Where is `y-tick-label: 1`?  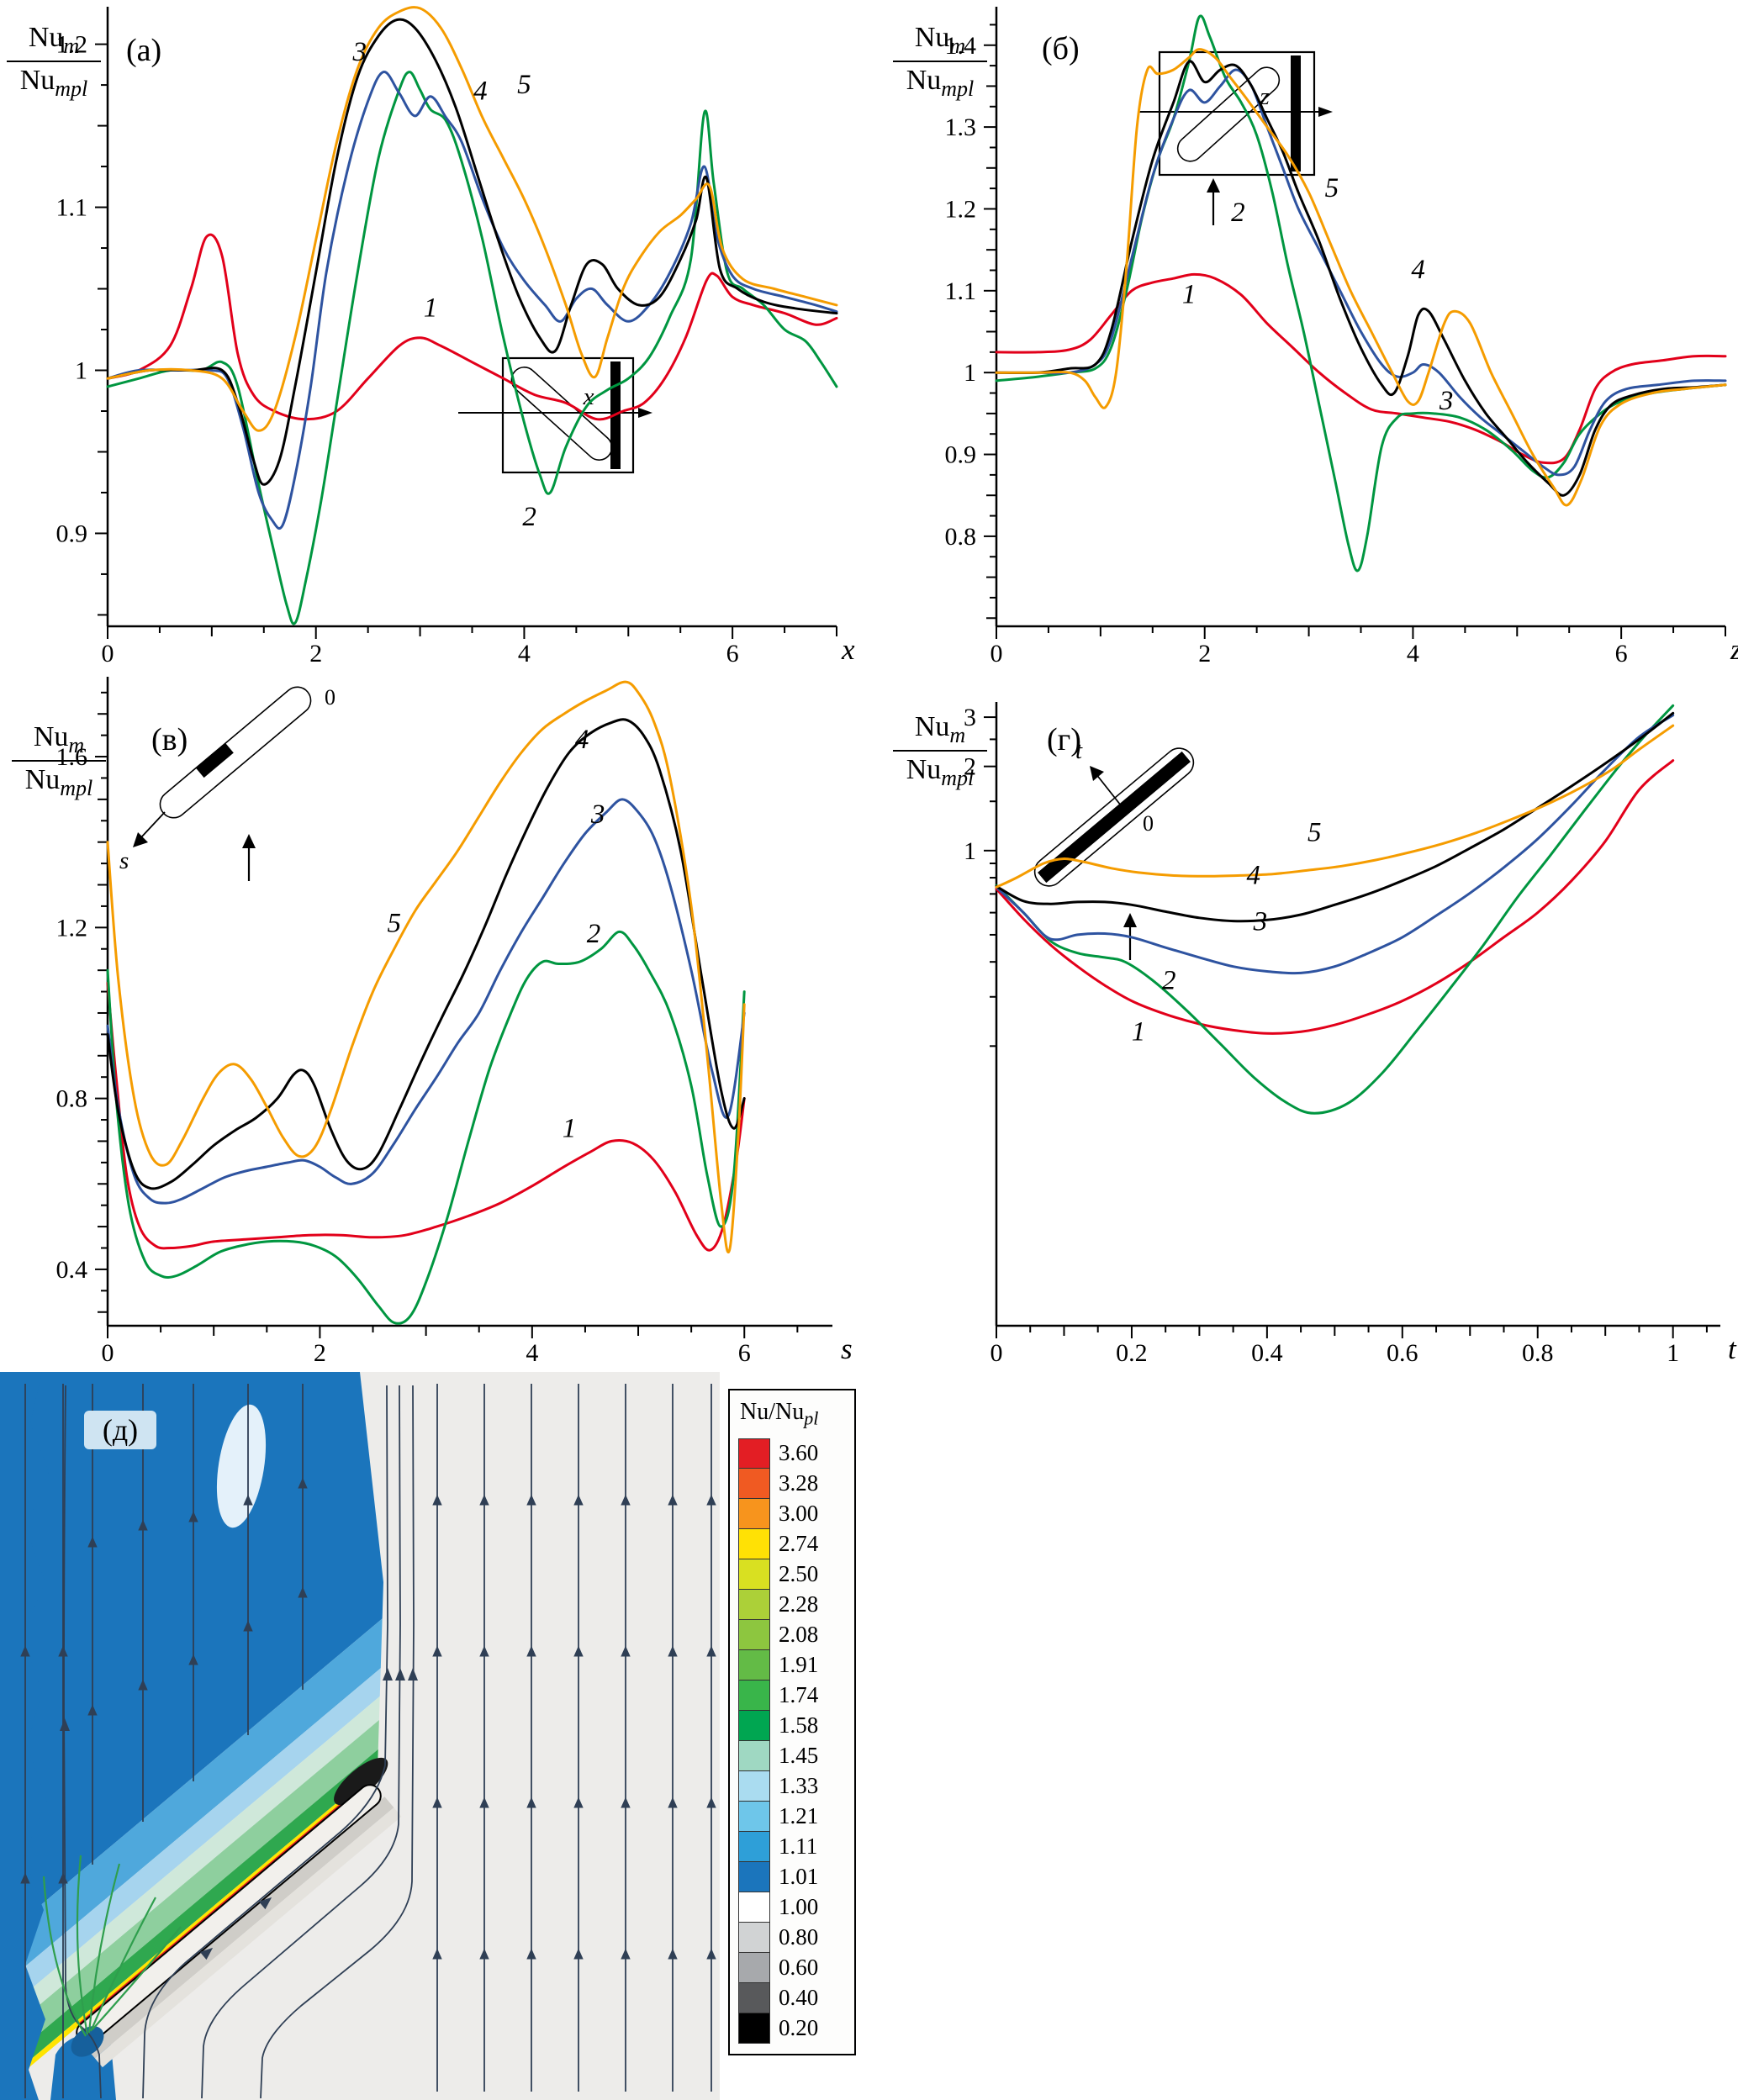
y-tick-label: 1 is located at coordinates (970, 373).